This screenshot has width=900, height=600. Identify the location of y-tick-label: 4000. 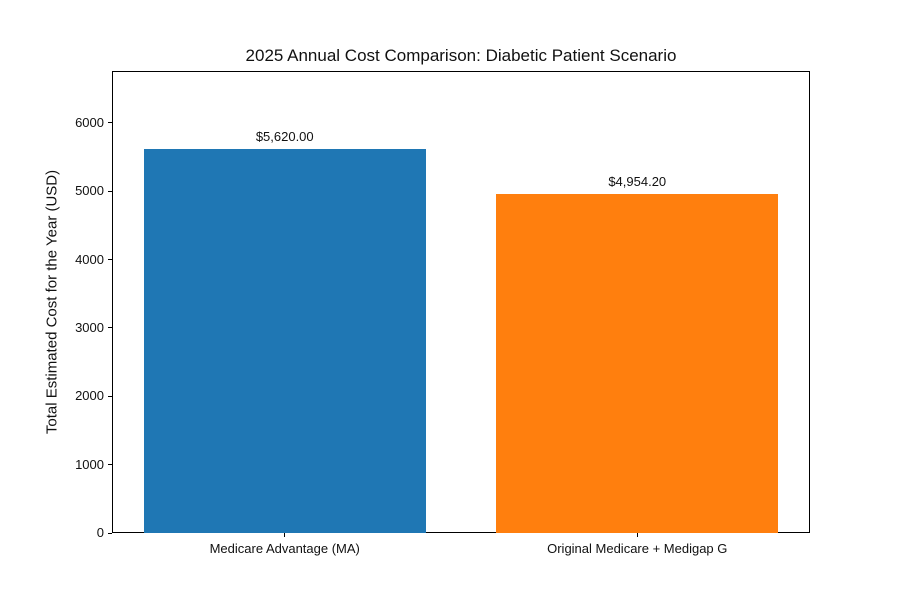
(89, 259).